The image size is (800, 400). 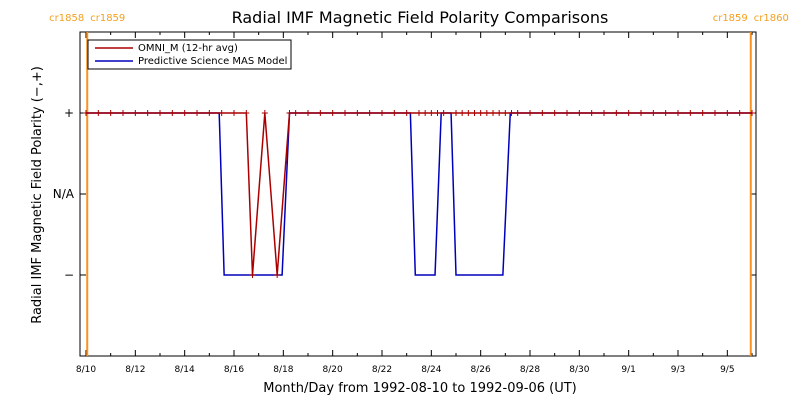 What do you see at coordinates (212, 61) in the screenshot?
I see `legend-label-mas: Predictive Science MAS Model` at bounding box center [212, 61].